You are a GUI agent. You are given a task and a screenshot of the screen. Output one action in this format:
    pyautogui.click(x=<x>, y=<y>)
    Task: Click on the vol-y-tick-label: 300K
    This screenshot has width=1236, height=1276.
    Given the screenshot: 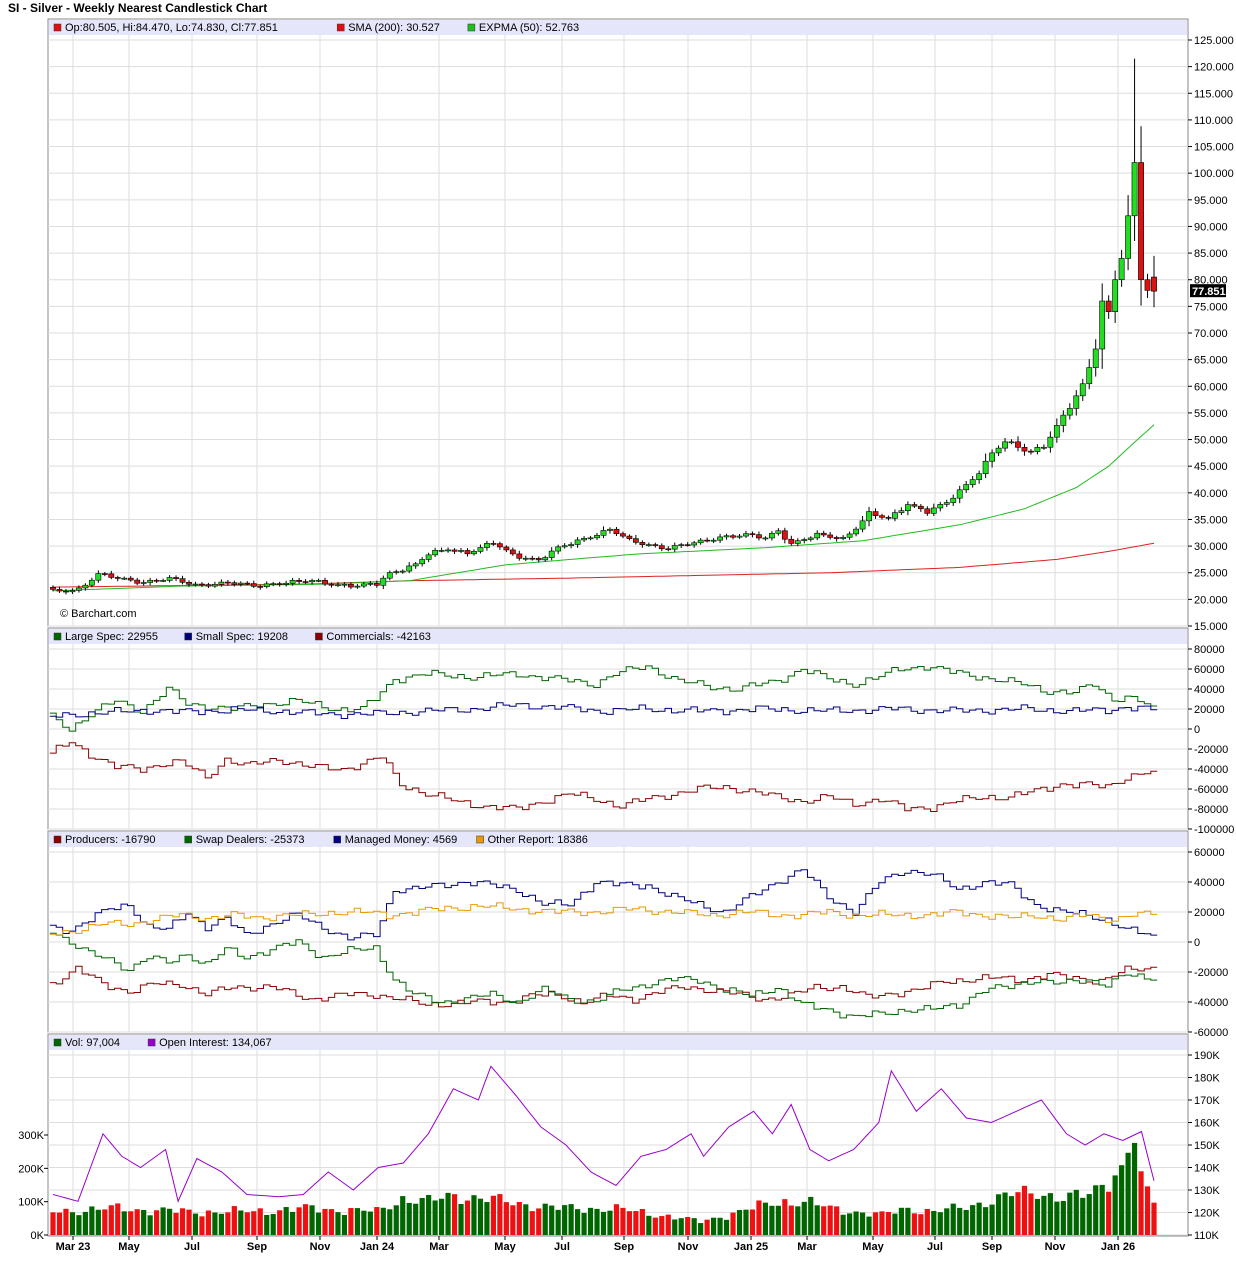 What is the action you would take?
    pyautogui.click(x=31, y=1136)
    